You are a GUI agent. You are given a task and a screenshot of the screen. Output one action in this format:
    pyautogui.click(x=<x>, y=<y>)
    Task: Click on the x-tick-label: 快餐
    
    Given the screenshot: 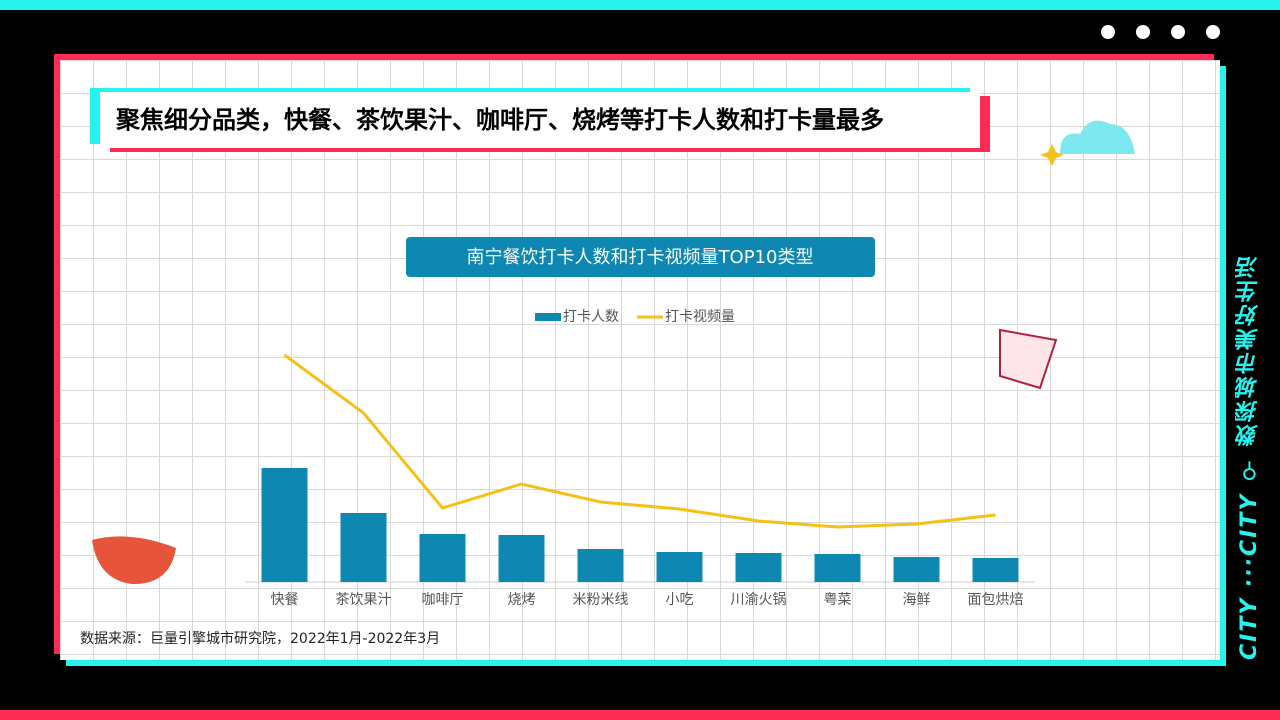 What is the action you would take?
    pyautogui.click(x=285, y=600)
    